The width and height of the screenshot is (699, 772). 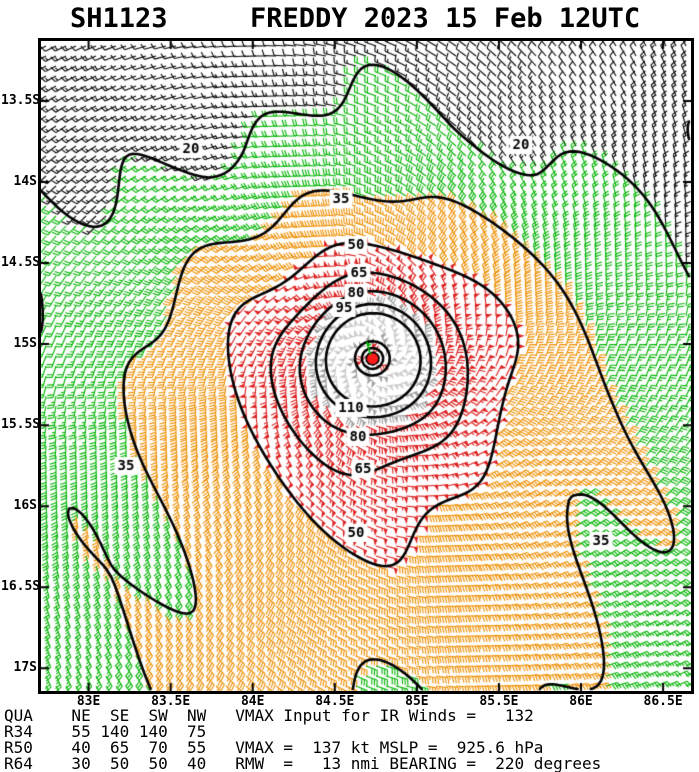 I want to click on x-tick-label: 85E, so click(x=417, y=701).